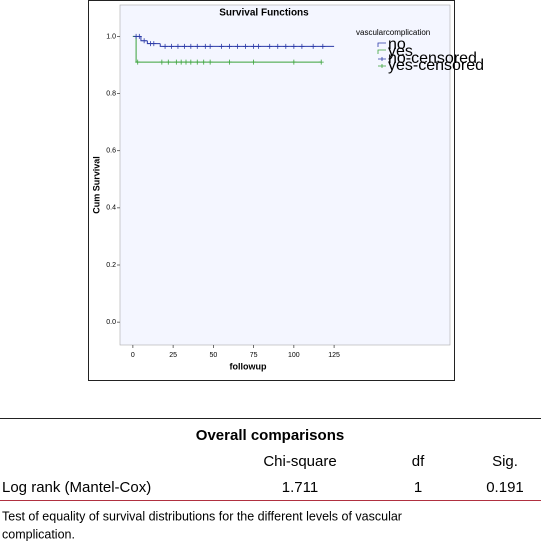 This screenshot has width=541, height=542. Describe the element at coordinates (505, 461) in the screenshot. I see `column-header: Sig.` at that location.